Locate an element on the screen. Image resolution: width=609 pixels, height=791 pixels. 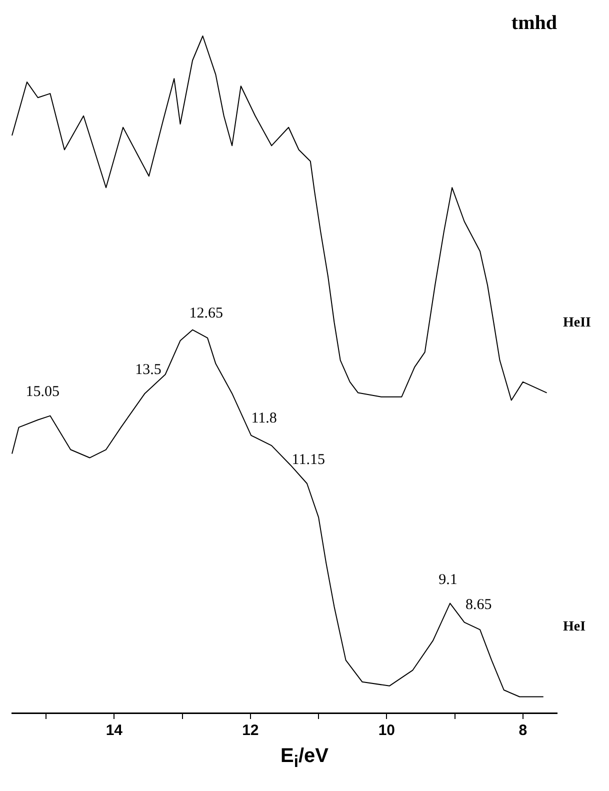
annotation: 8.65 is located at coordinates (479, 604).